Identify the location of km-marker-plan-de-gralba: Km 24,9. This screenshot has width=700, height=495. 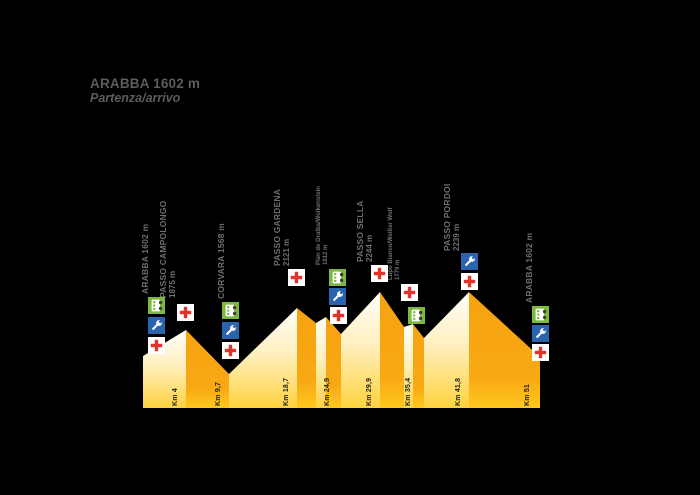
(327, 391).